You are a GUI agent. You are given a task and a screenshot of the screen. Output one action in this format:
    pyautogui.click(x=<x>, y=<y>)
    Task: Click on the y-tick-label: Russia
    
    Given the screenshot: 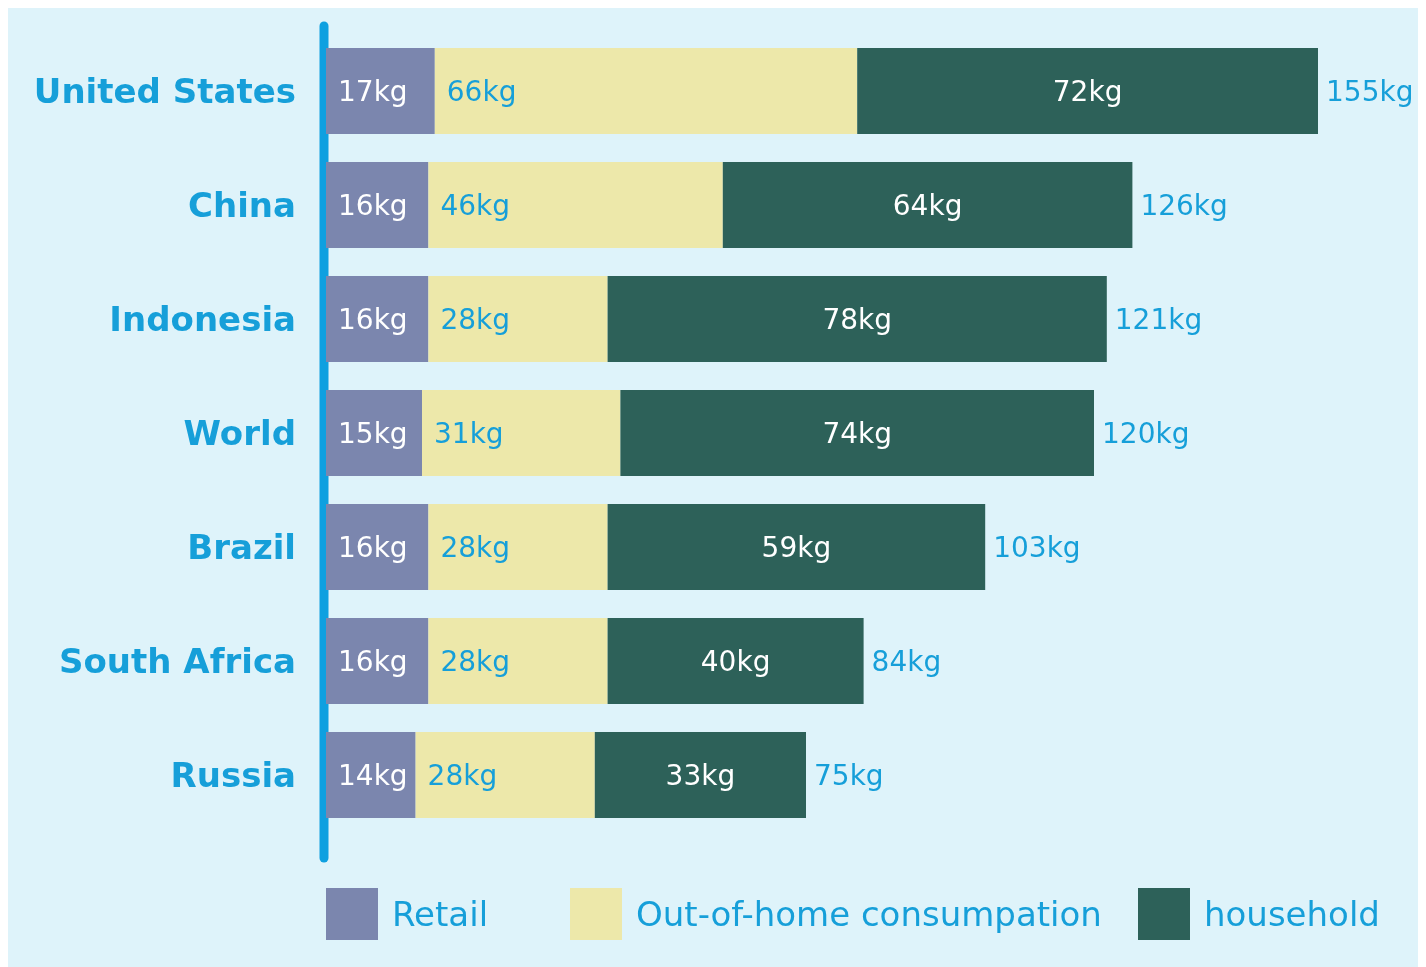 What is the action you would take?
    pyautogui.click(x=233, y=774)
    